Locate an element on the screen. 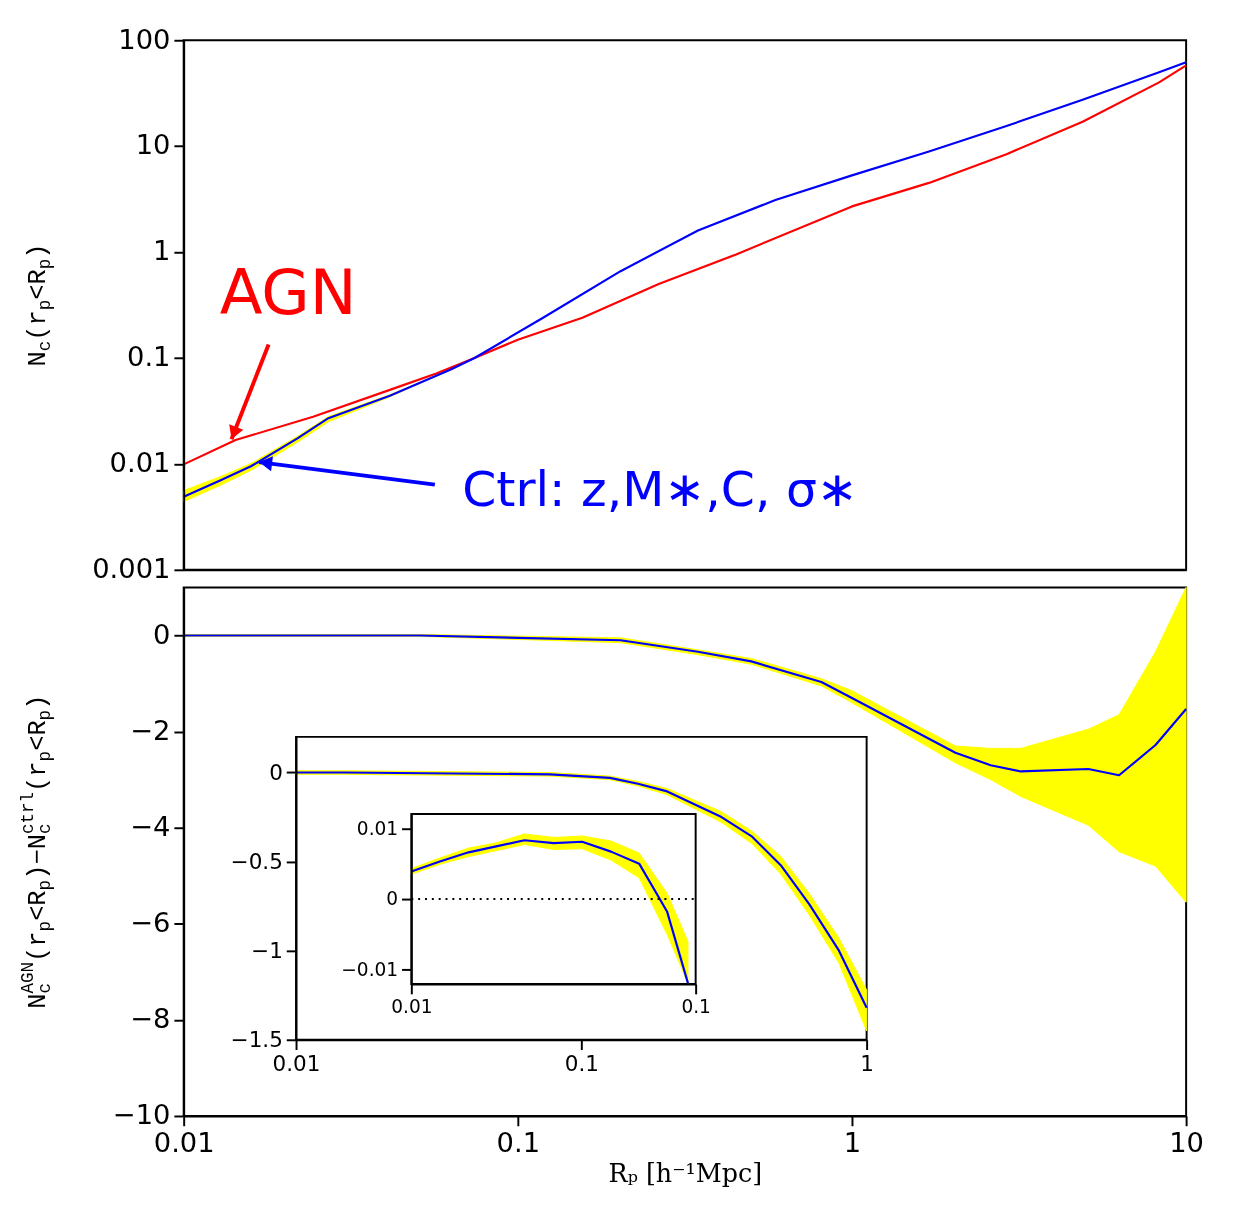 Image resolution: width=1234 pixels, height=1223 pixels. y-tick-label: 1 is located at coordinates (162, 251).